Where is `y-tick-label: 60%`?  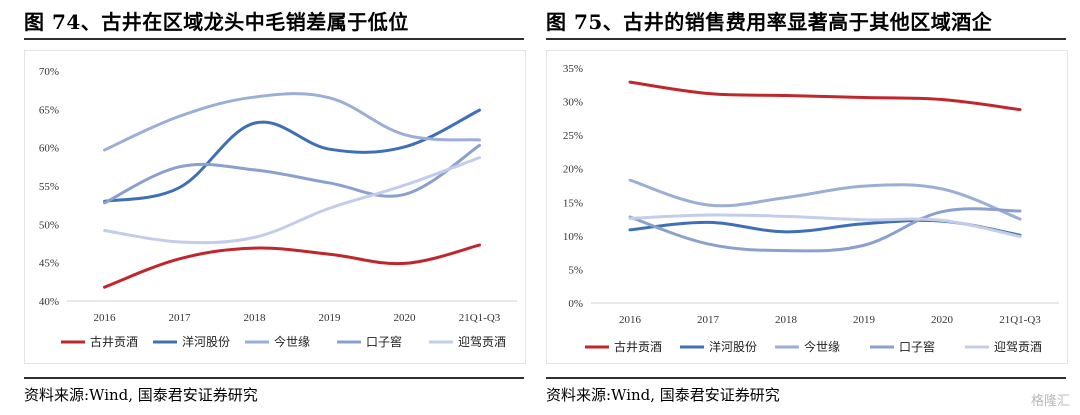 y-tick-label: 60% is located at coordinates (49, 149).